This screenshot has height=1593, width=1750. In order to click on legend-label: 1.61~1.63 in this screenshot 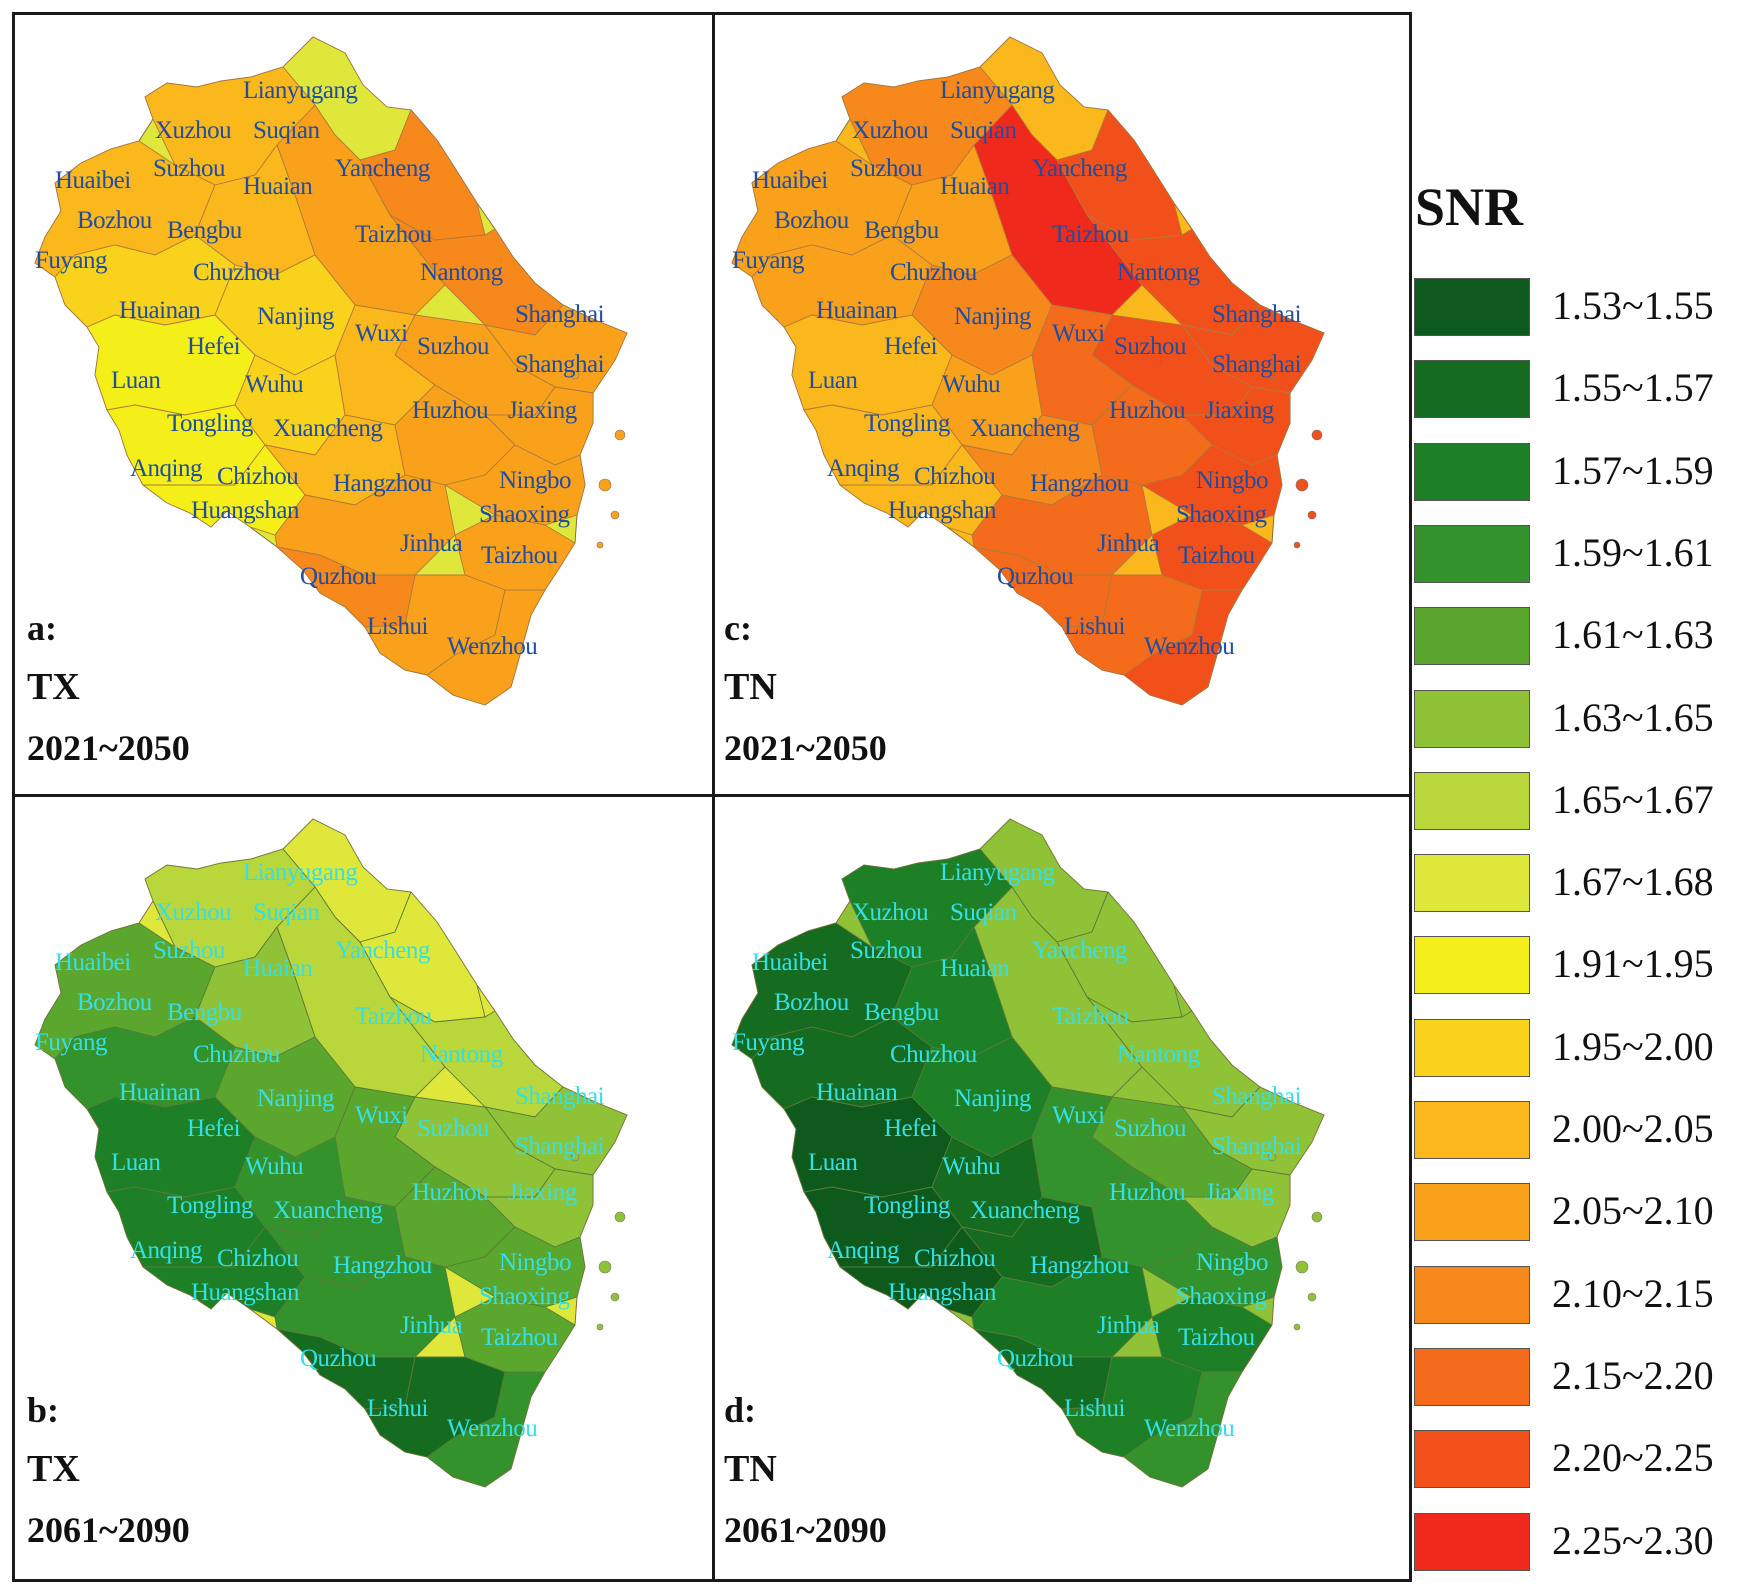, I will do `click(1633, 635)`.